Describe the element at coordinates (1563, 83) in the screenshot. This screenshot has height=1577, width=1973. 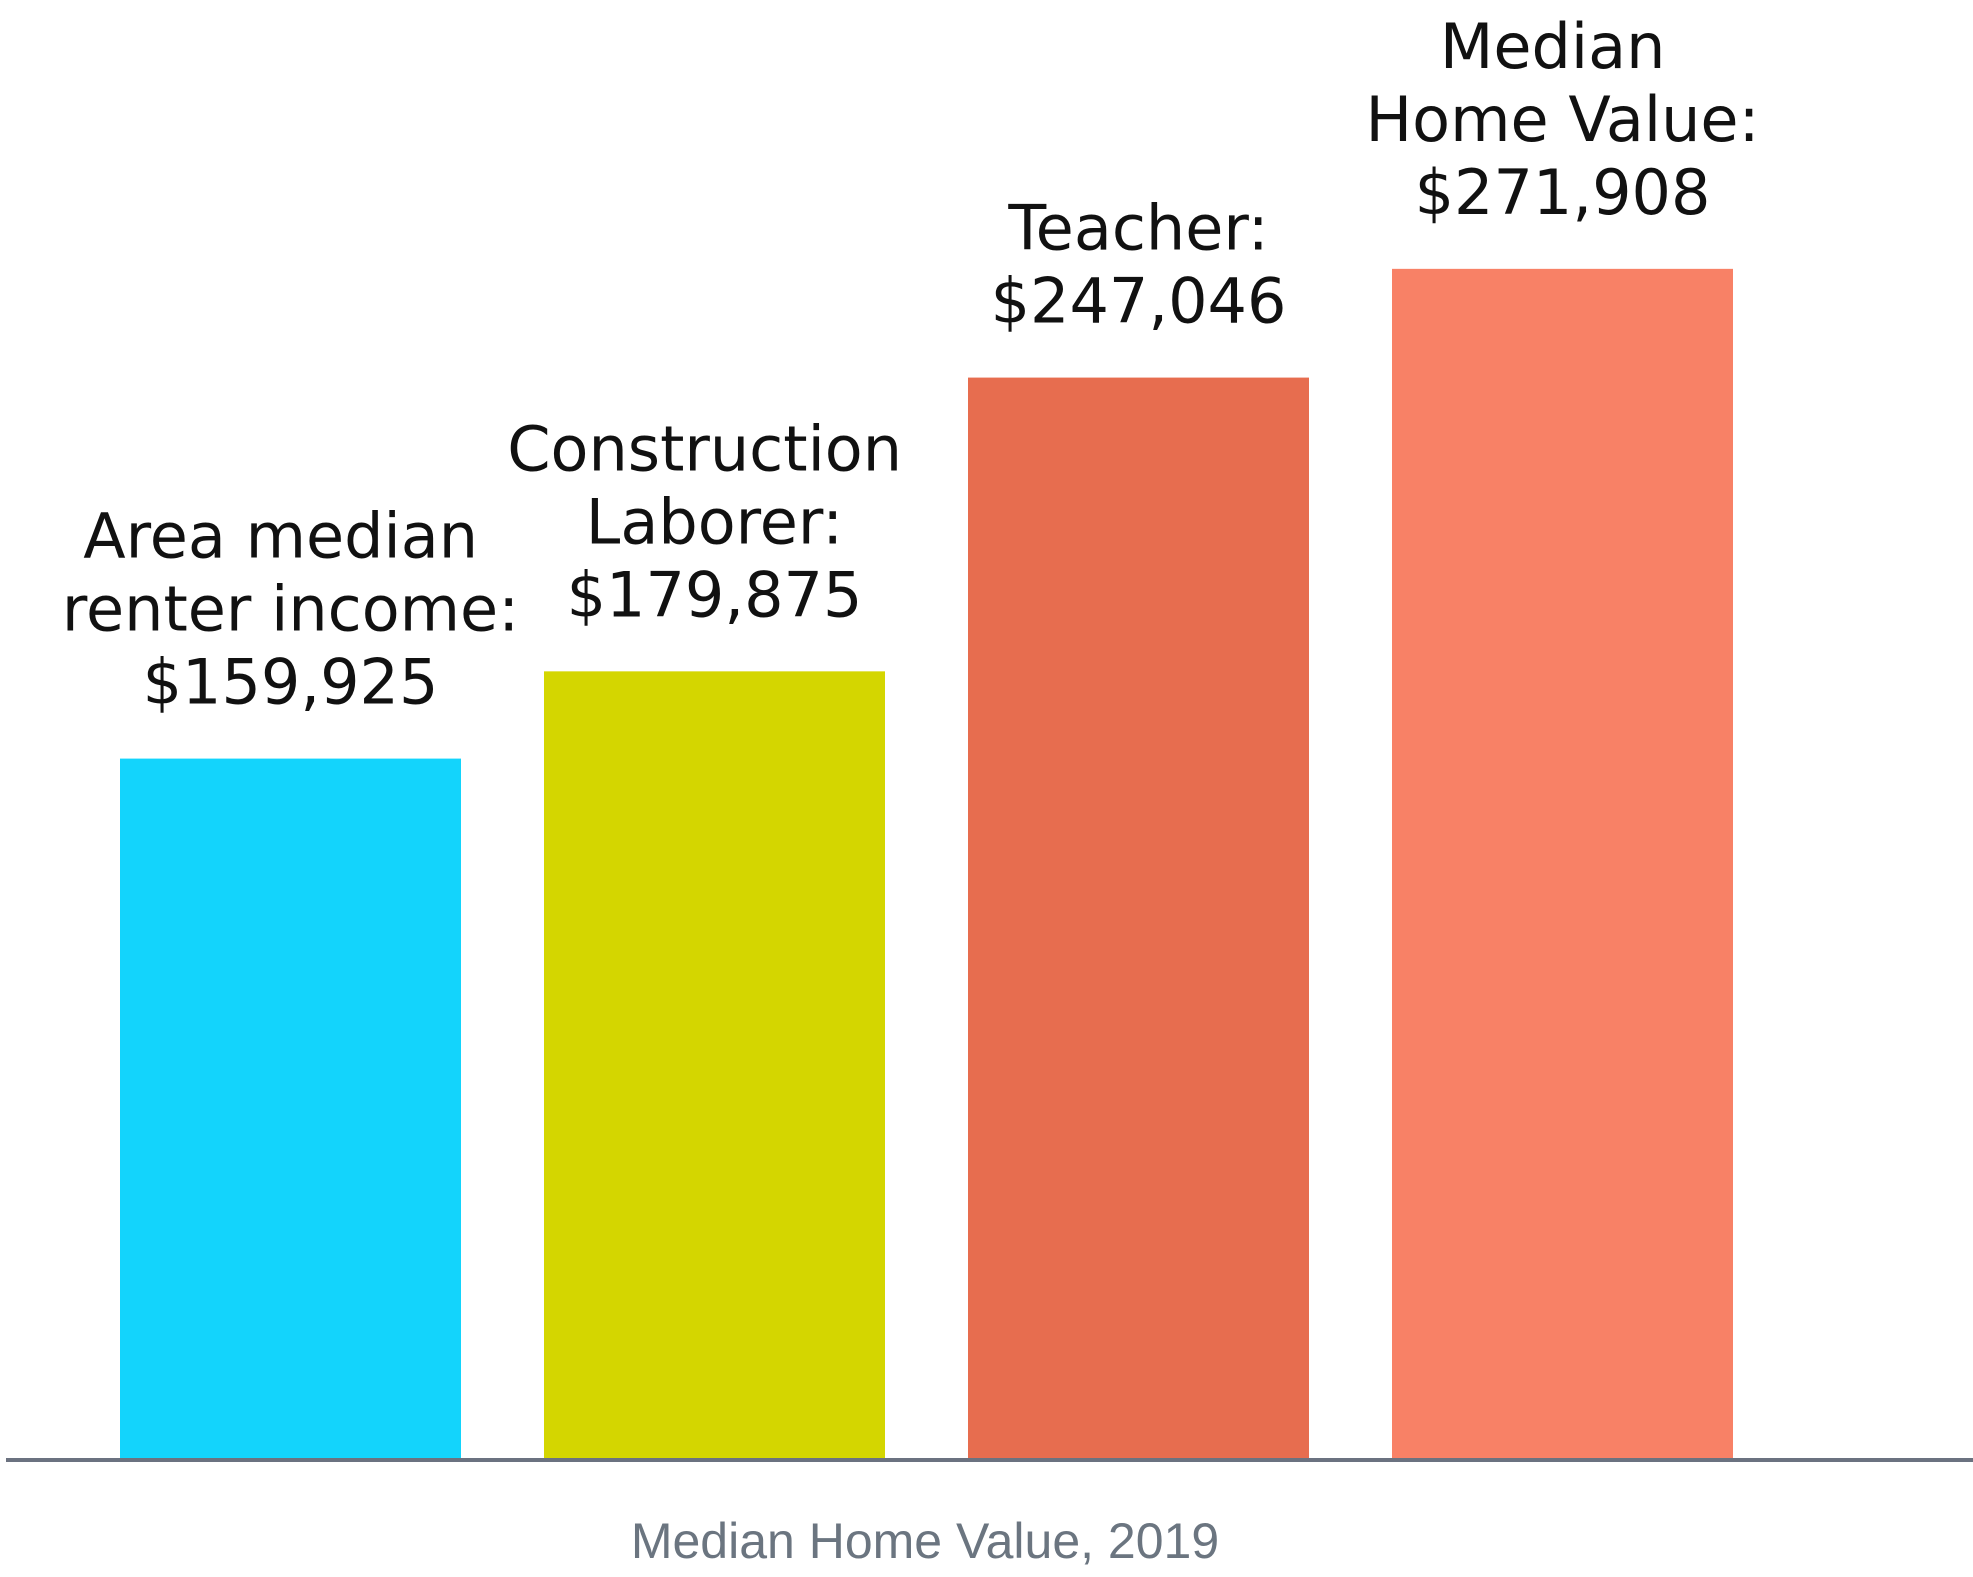
I see `category-label: Median Home Value:` at that location.